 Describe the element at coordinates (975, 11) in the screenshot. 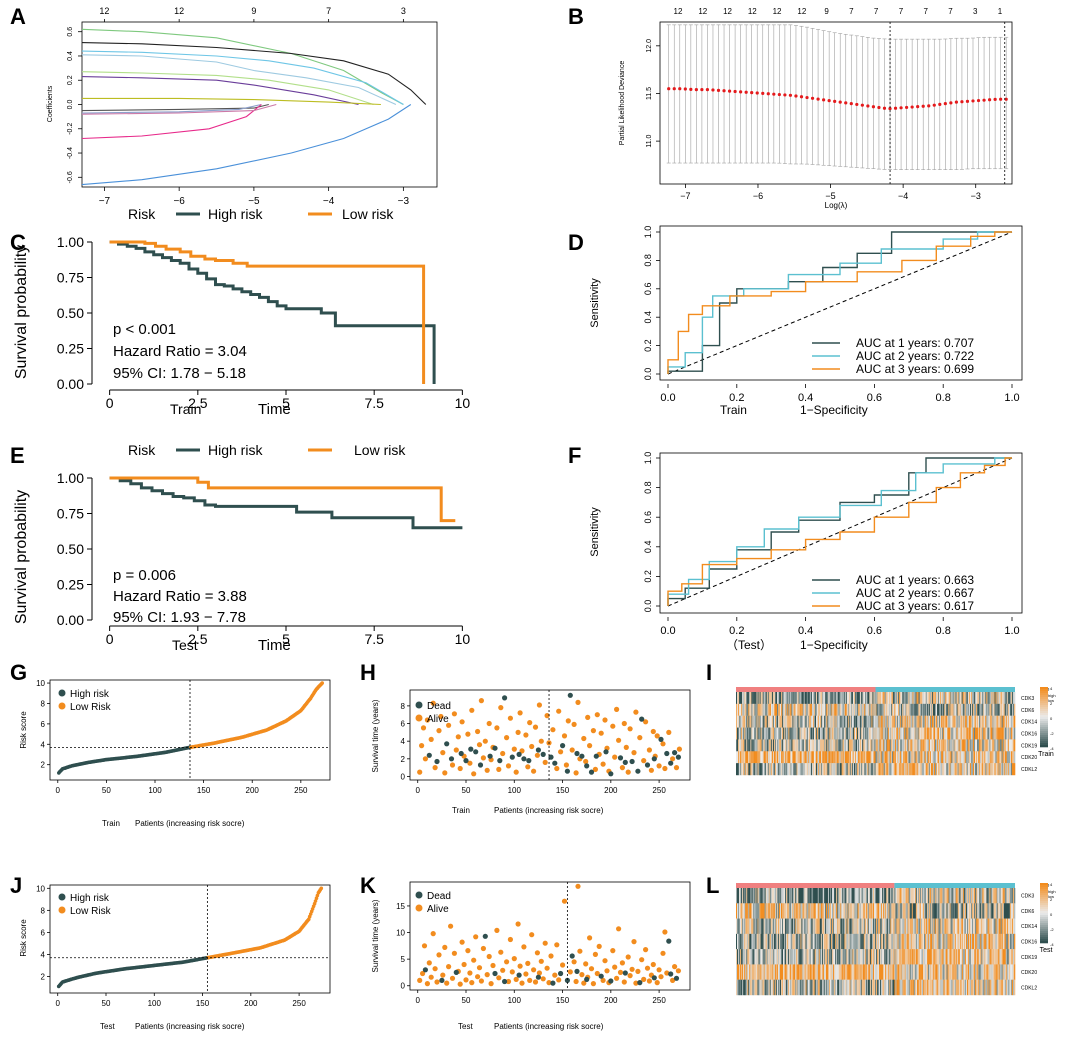

I see `top-tick-label: 3` at that location.